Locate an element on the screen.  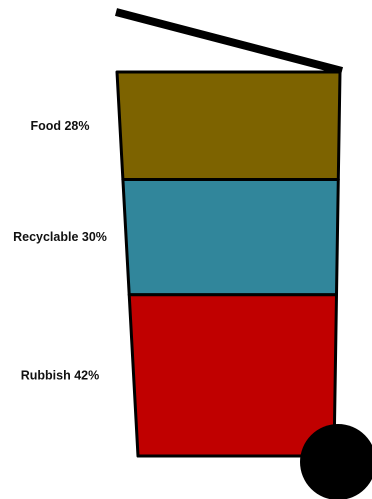
label-recyclable: Recyclable 30% is located at coordinates (60, 237).